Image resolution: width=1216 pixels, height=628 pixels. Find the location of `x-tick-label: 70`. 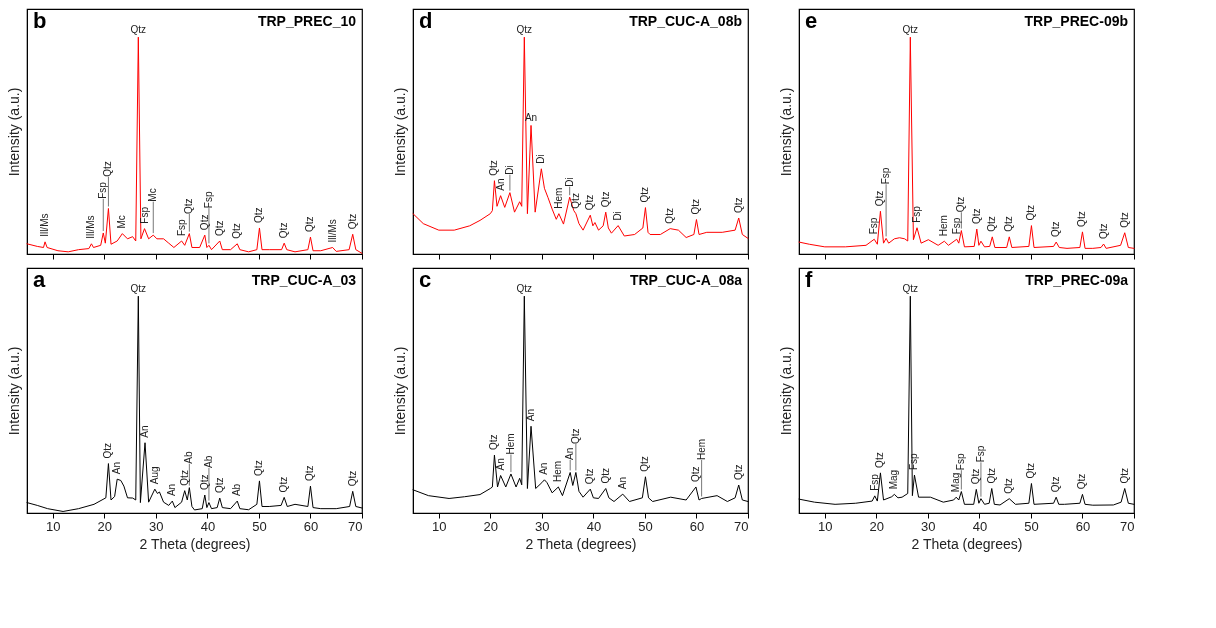

x-tick-label: 70 is located at coordinates (1127, 526).